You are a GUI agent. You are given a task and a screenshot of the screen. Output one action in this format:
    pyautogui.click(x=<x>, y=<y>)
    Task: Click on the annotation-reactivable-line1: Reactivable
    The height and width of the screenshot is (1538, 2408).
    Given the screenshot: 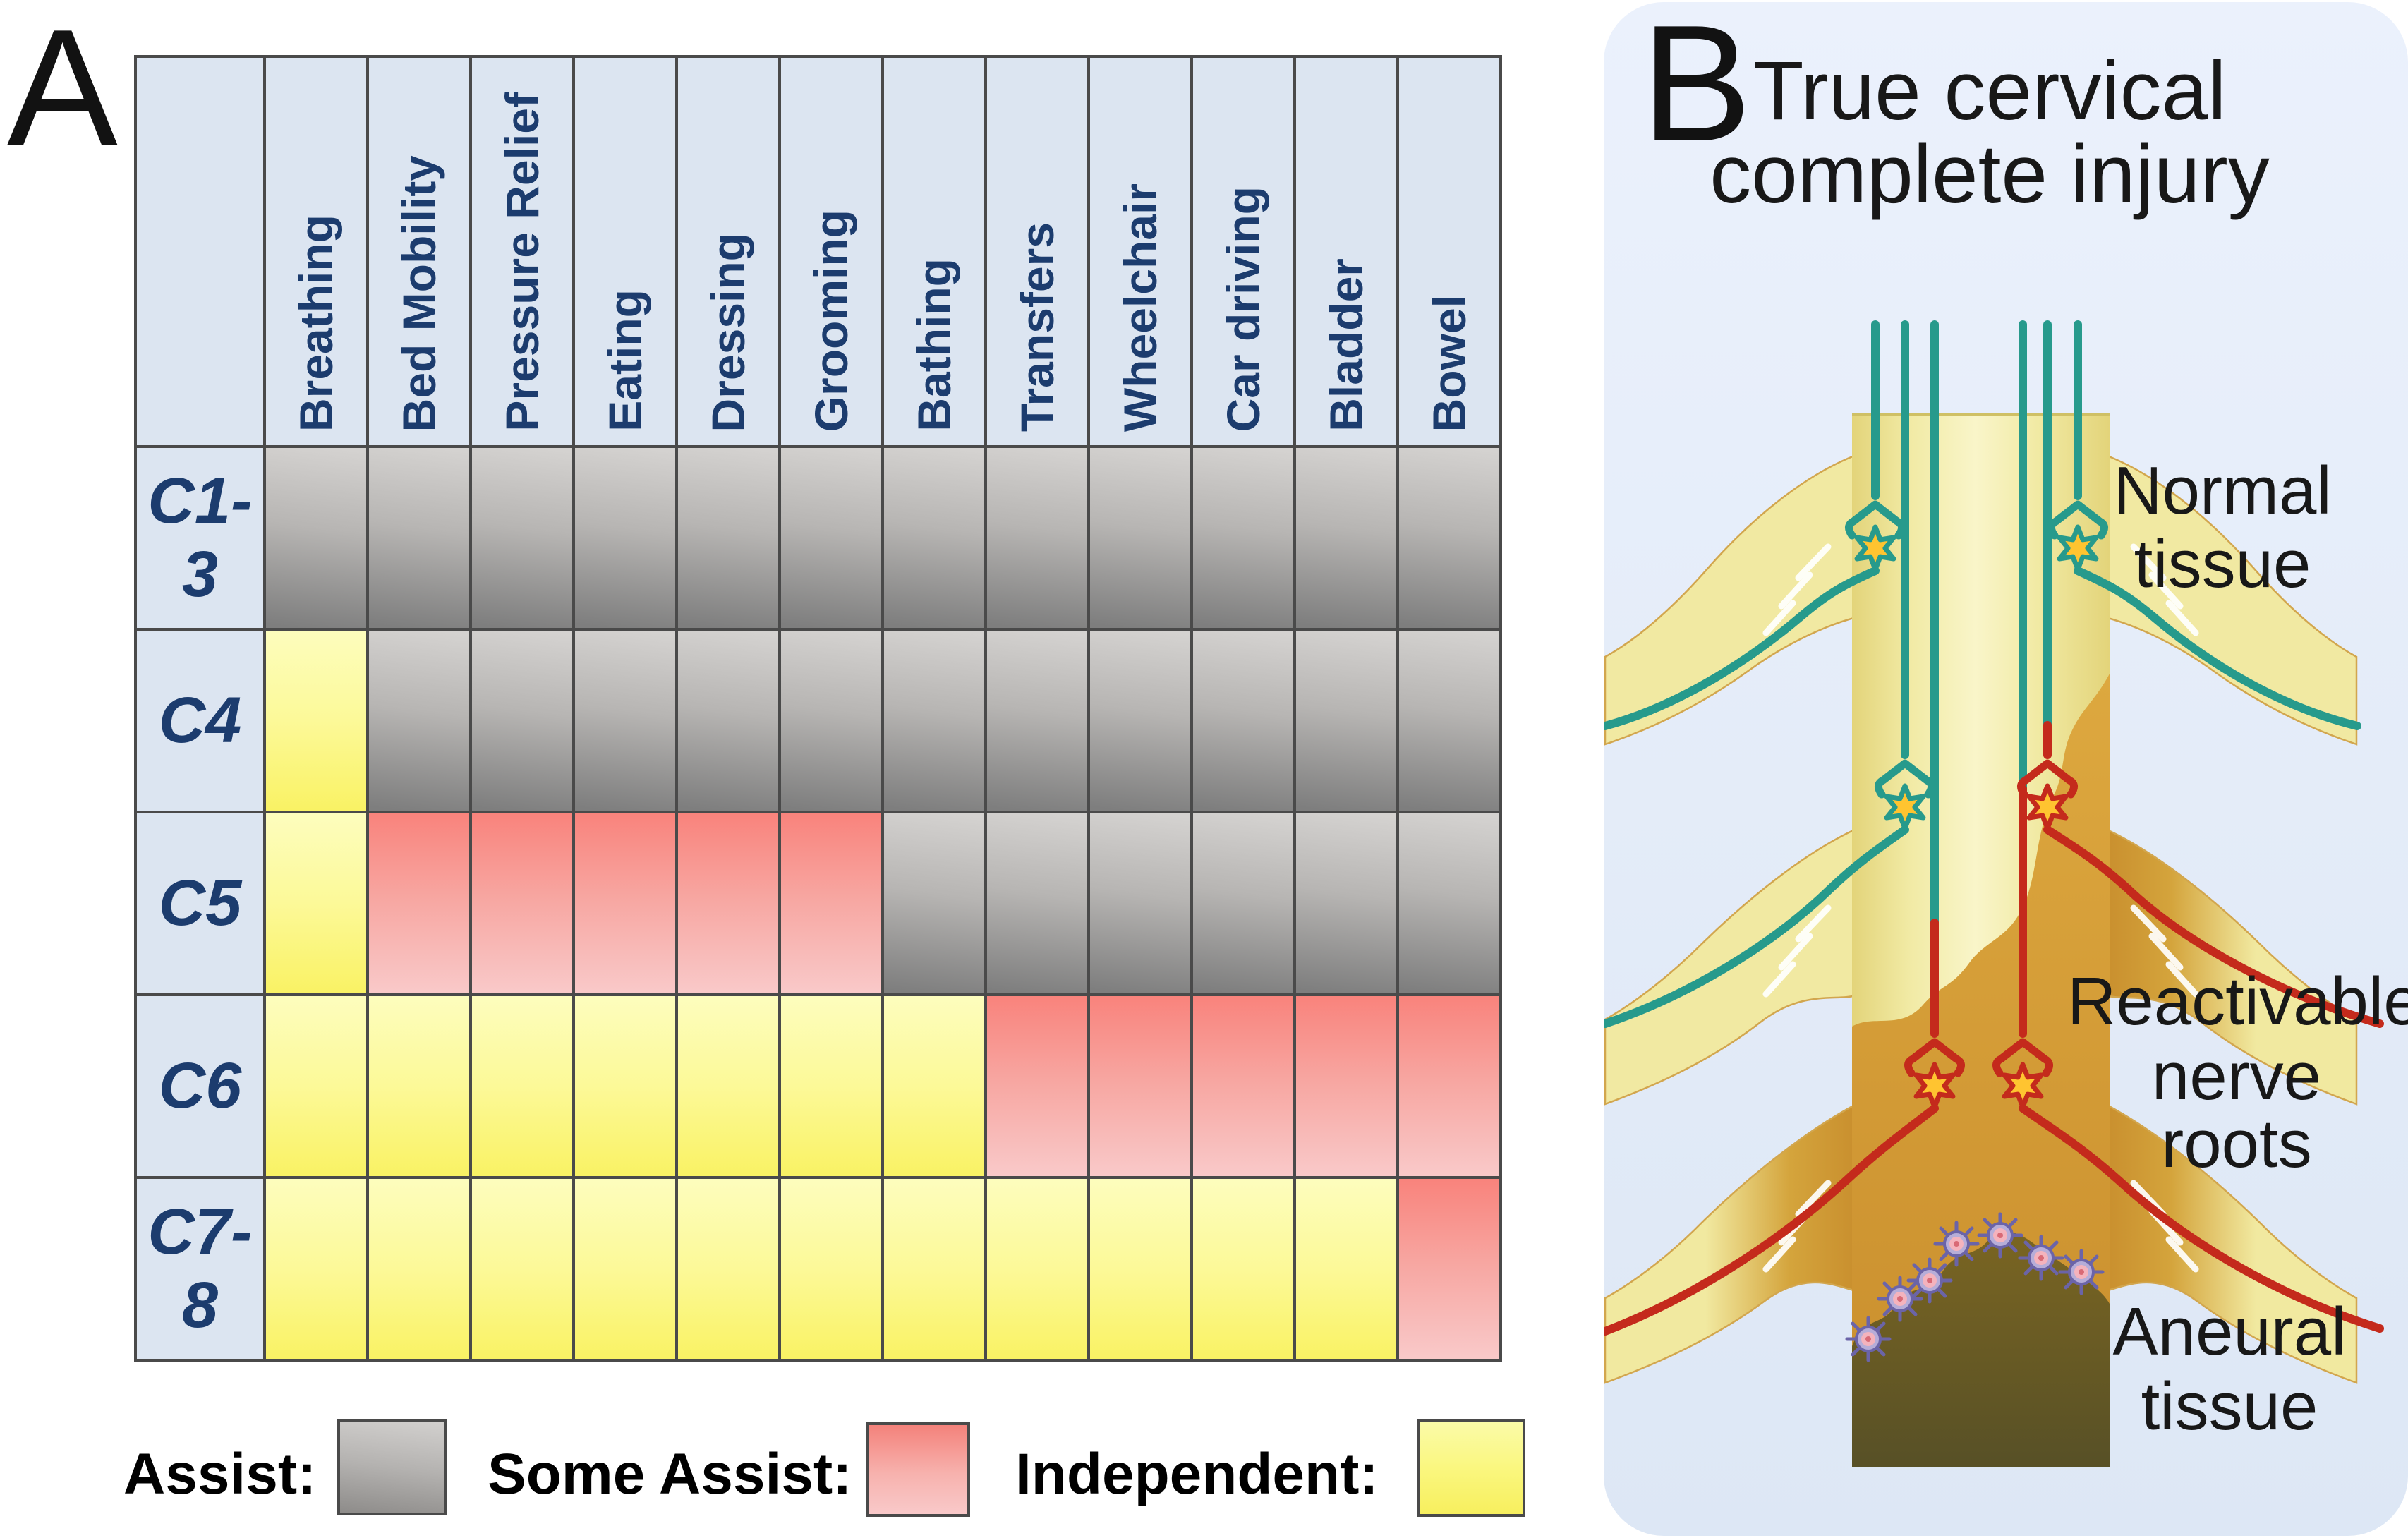 What is the action you would take?
    pyautogui.click(x=2237, y=1001)
    